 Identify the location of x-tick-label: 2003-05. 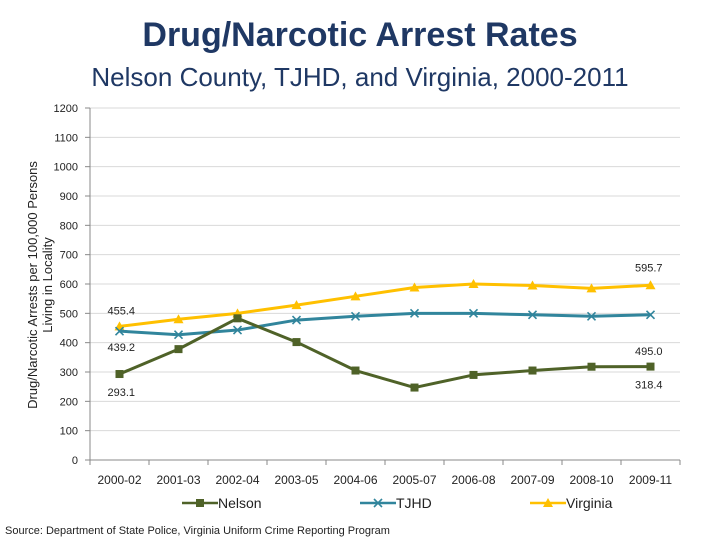
(296, 480).